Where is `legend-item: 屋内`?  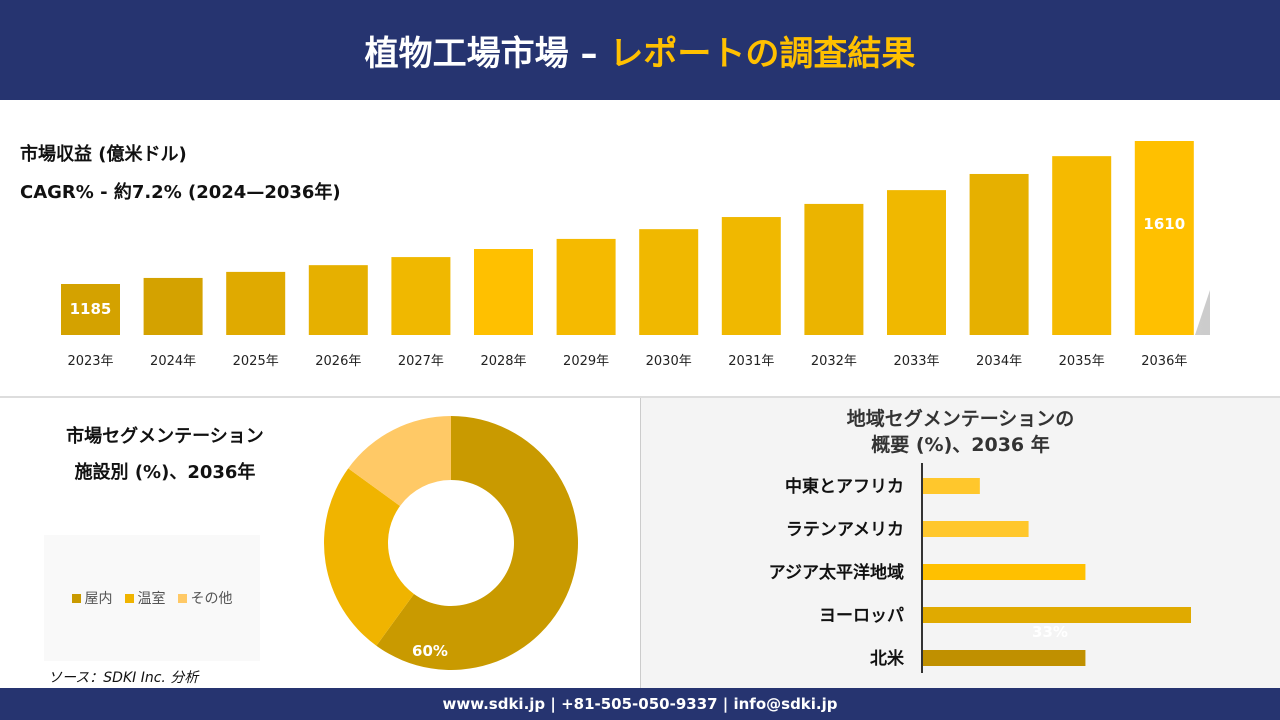 legend-item: 屋内 is located at coordinates (92, 598).